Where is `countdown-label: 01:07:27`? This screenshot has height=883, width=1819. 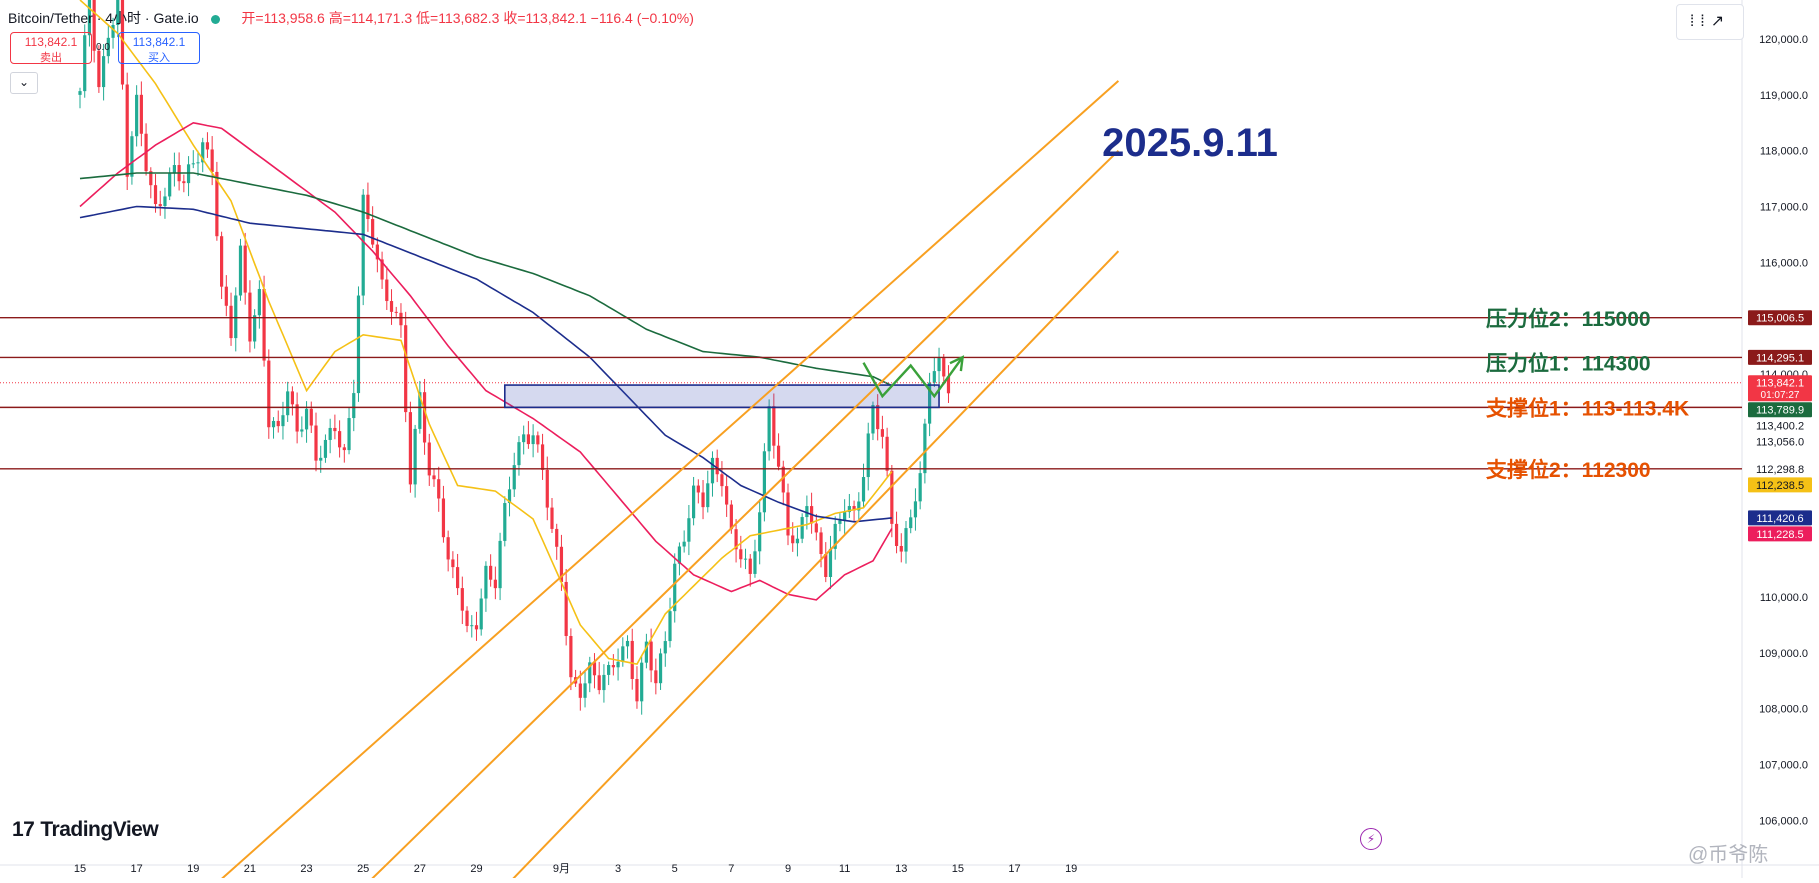
countdown-label: 01:07:27 is located at coordinates (1780, 395).